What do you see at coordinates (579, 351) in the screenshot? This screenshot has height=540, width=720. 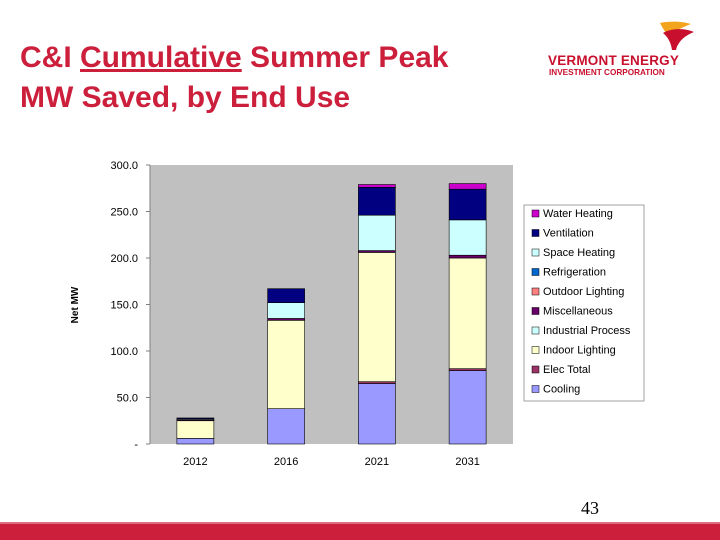 I see `legend-label: Indoor Lighting` at bounding box center [579, 351].